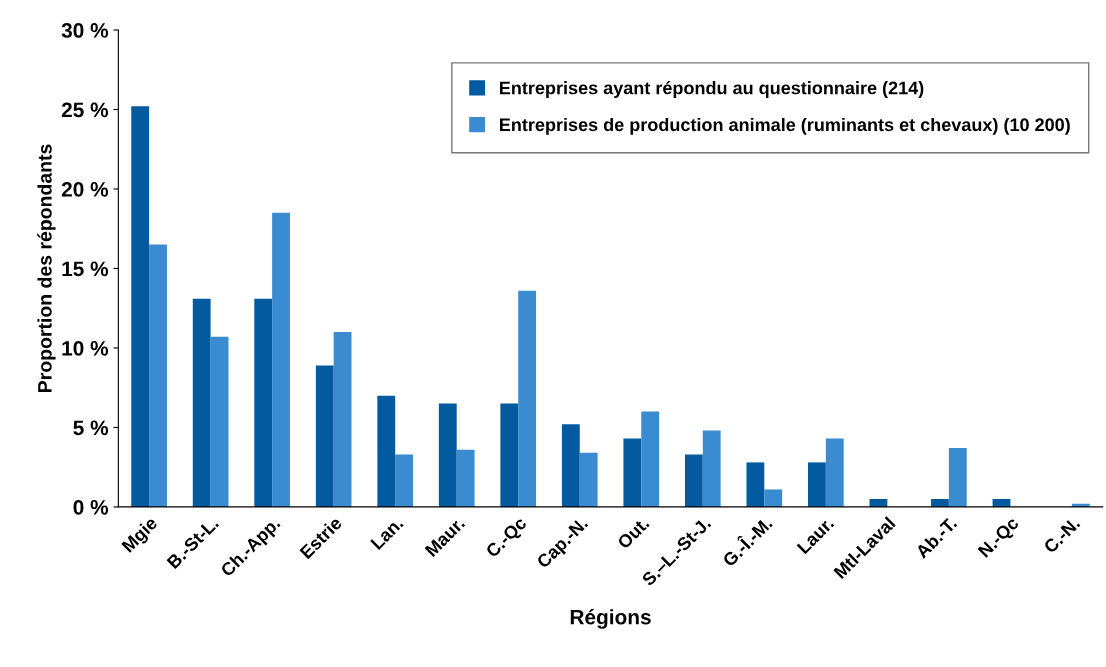  Describe the element at coordinates (610, 619) in the screenshot. I see `x-axis-title: Régions` at that location.